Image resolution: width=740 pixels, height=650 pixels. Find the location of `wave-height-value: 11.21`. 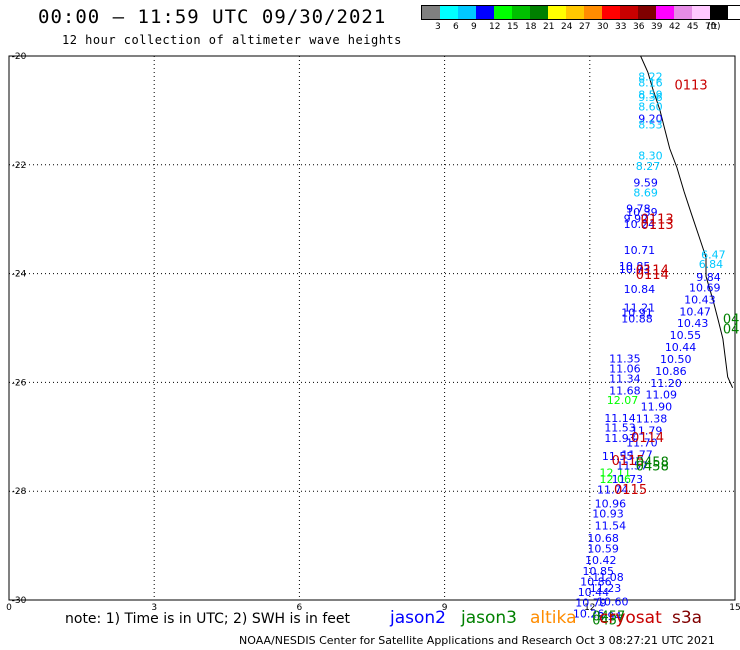

wave-height-value: 11.21 is located at coordinates (640, 308).